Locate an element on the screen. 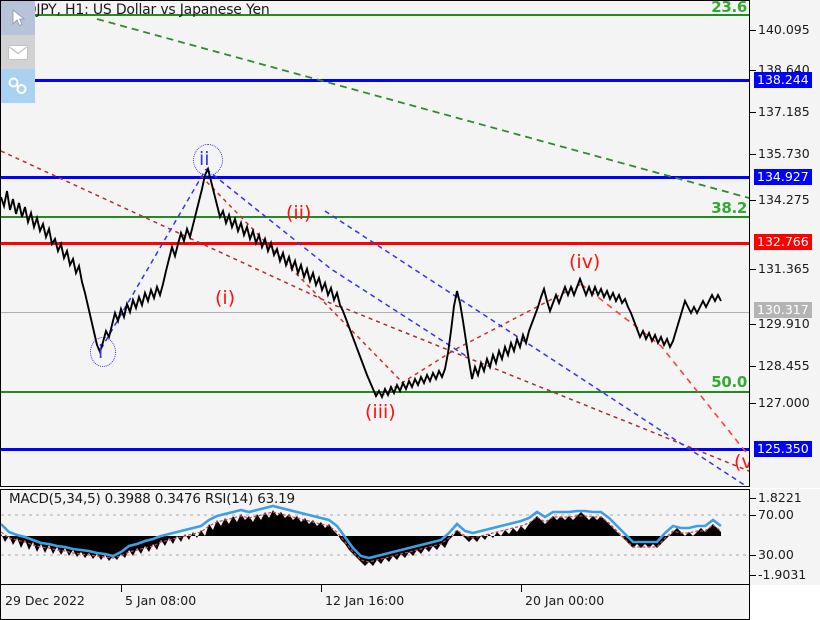 Image resolution: width=820 pixels, height=620 pixels. cursor-icon is located at coordinates (18, 18).